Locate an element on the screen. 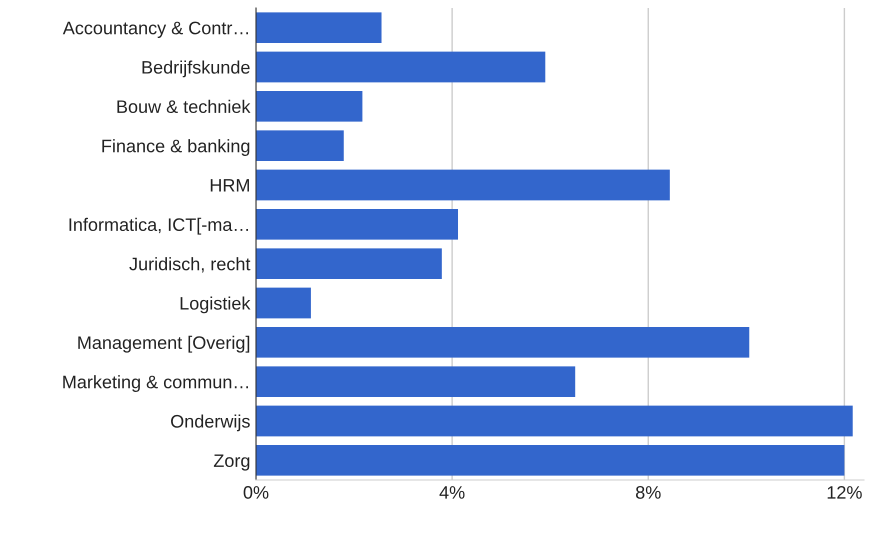  y-tick-label: Finance & banking is located at coordinates (176, 147).